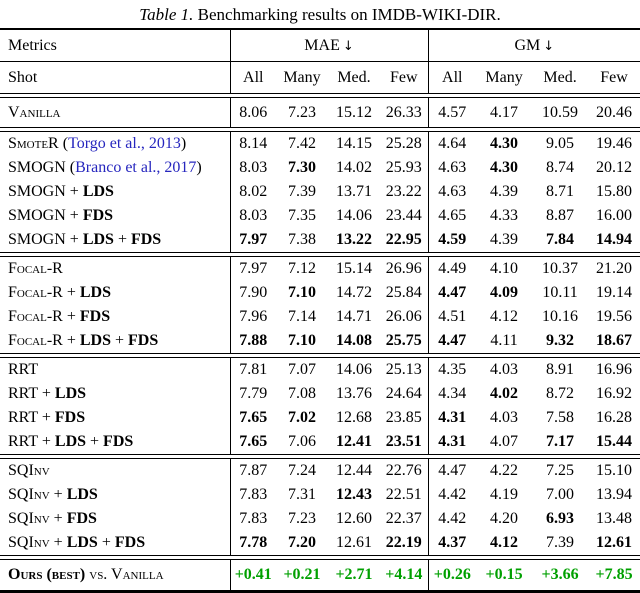 Image resolution: width=640 pixels, height=593 pixels. What do you see at coordinates (354, 393) in the screenshot?
I see `metric-value: 13.76` at bounding box center [354, 393].